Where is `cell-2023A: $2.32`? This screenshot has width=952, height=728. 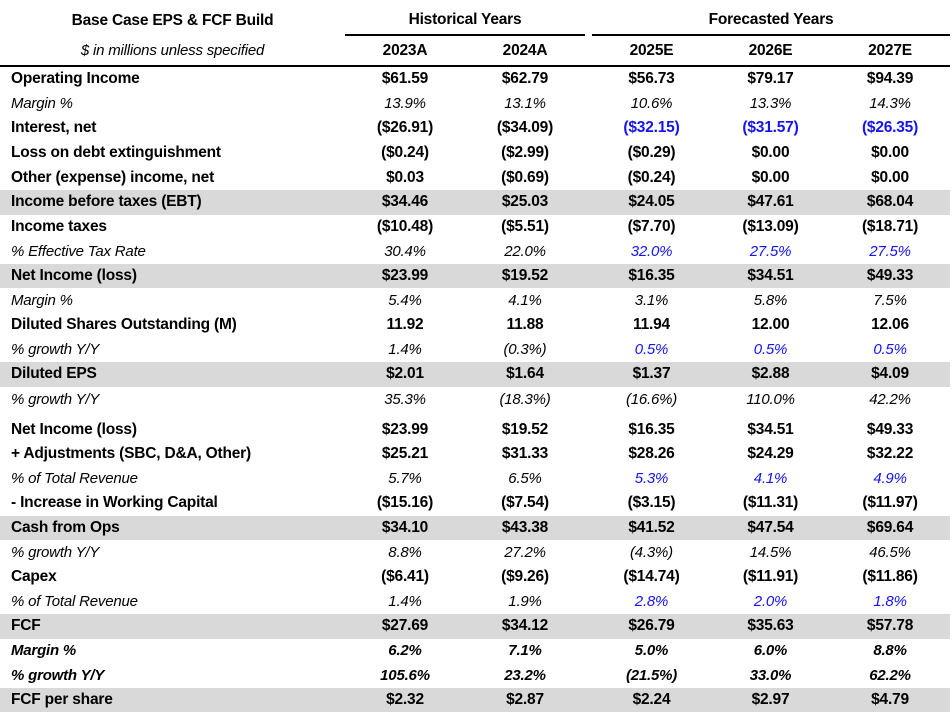 cell-2023A: $2.32 is located at coordinates (405, 700).